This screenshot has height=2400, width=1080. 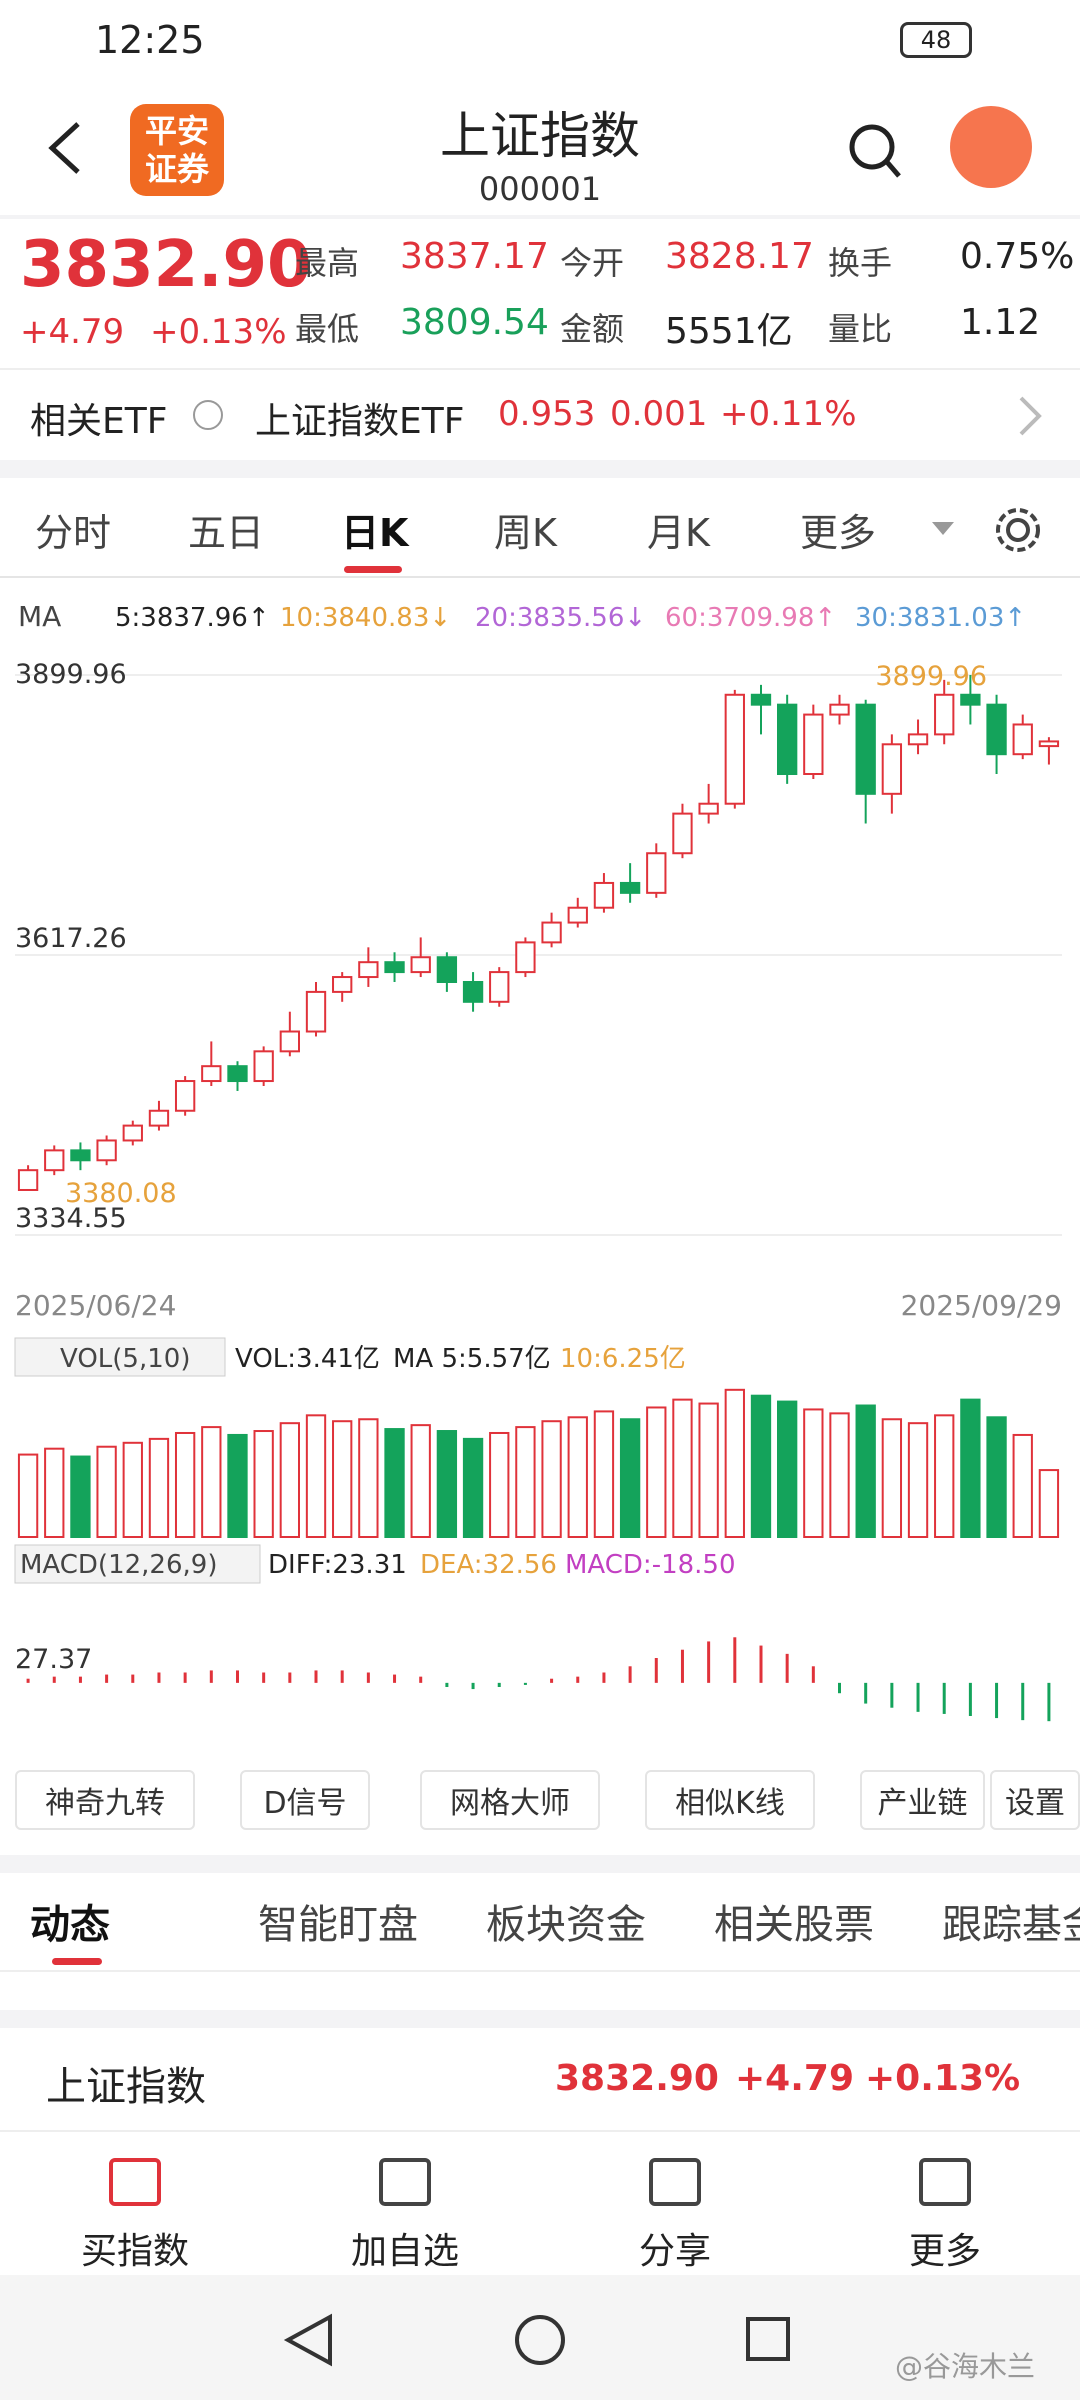 I want to click on etf-price: 0.953, so click(x=547, y=414).